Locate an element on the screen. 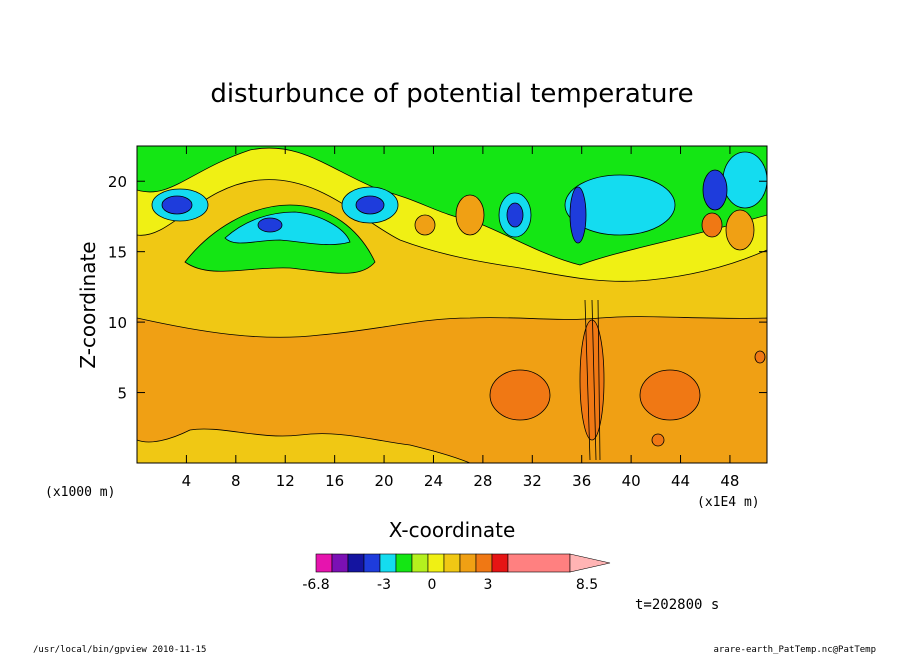  field-bottom-band is located at coordinates (304, 445).